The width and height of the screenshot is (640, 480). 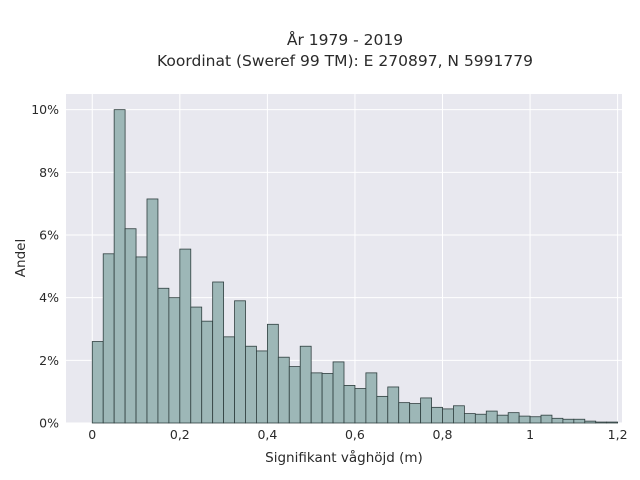 What do you see at coordinates (618, 434) in the screenshot?
I see `x-tick-label: 1,2` at bounding box center [618, 434].